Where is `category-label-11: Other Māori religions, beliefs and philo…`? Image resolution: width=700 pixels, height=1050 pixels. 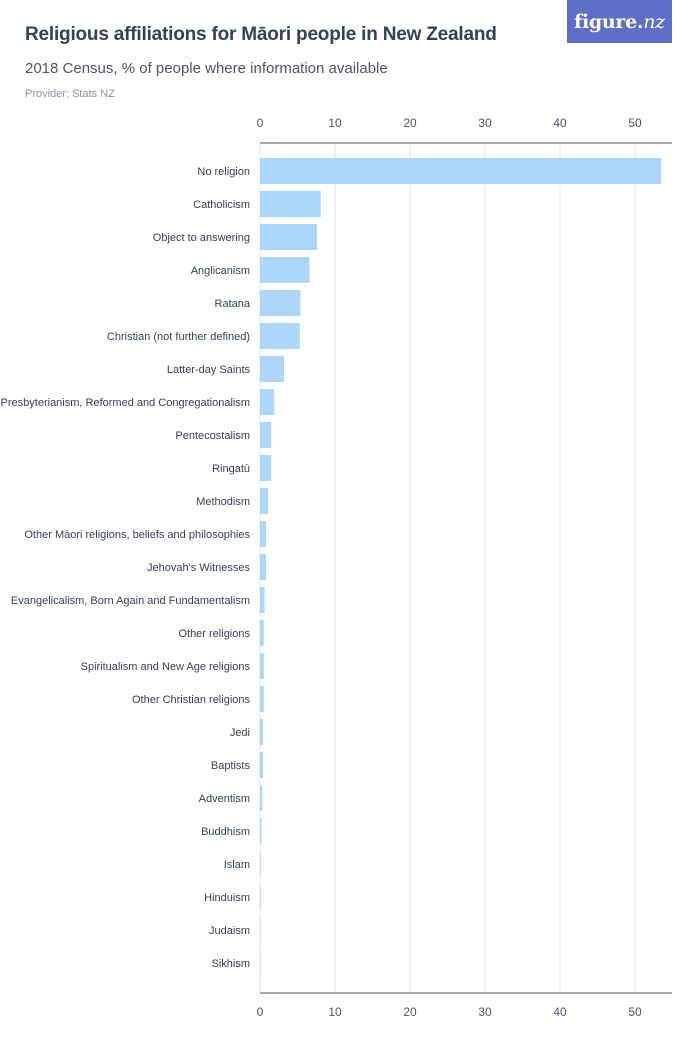 category-label-11: Other Māori religions, beliefs and philo… is located at coordinates (137, 535).